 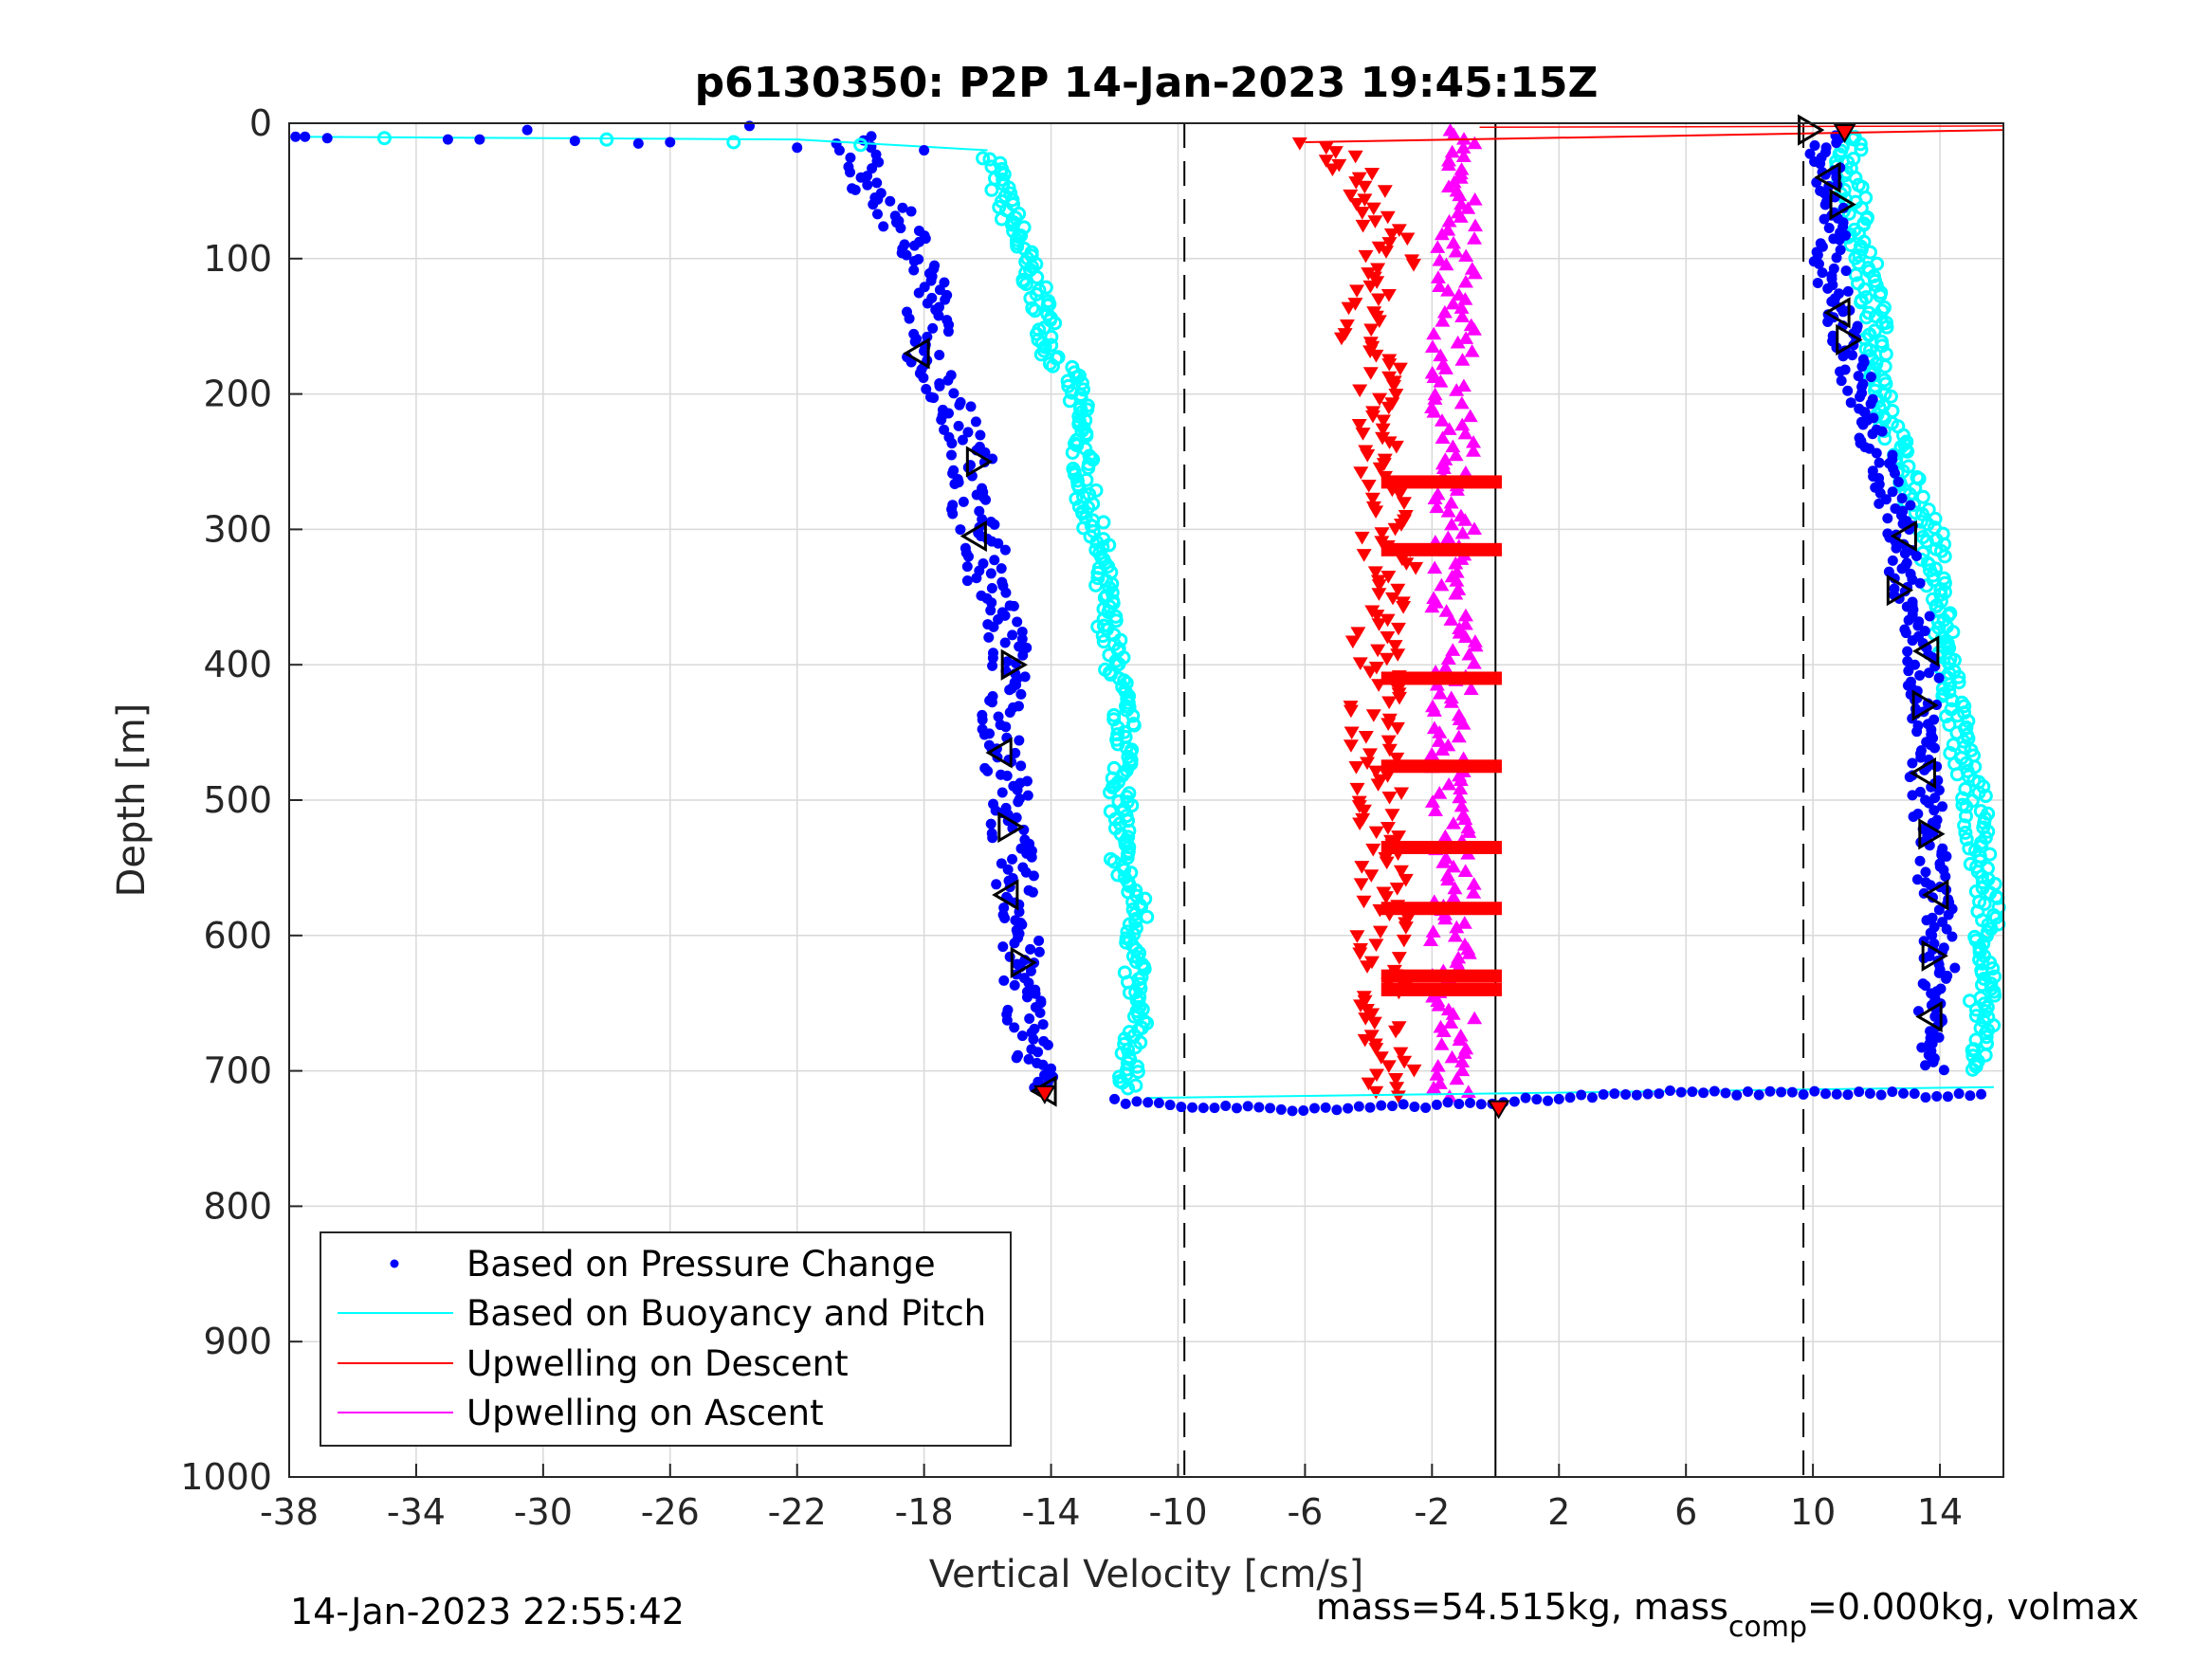 I want to click on upwelling-surface-line, so click(x=1654, y=136).